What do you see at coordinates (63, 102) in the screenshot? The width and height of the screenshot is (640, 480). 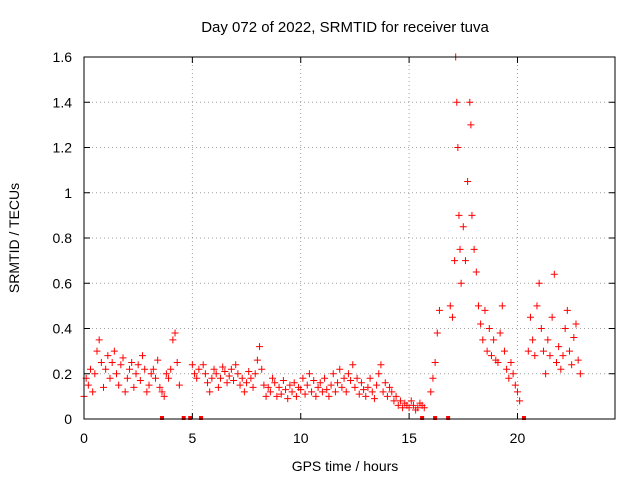 I see `y-tick-label: 1.4` at bounding box center [63, 102].